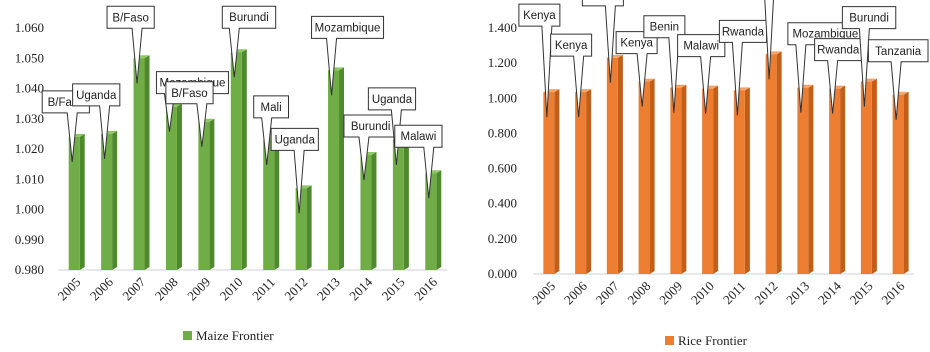  Describe the element at coordinates (827, 67) in the screenshot. I see `rice-callout: Mozambique,` at that location.